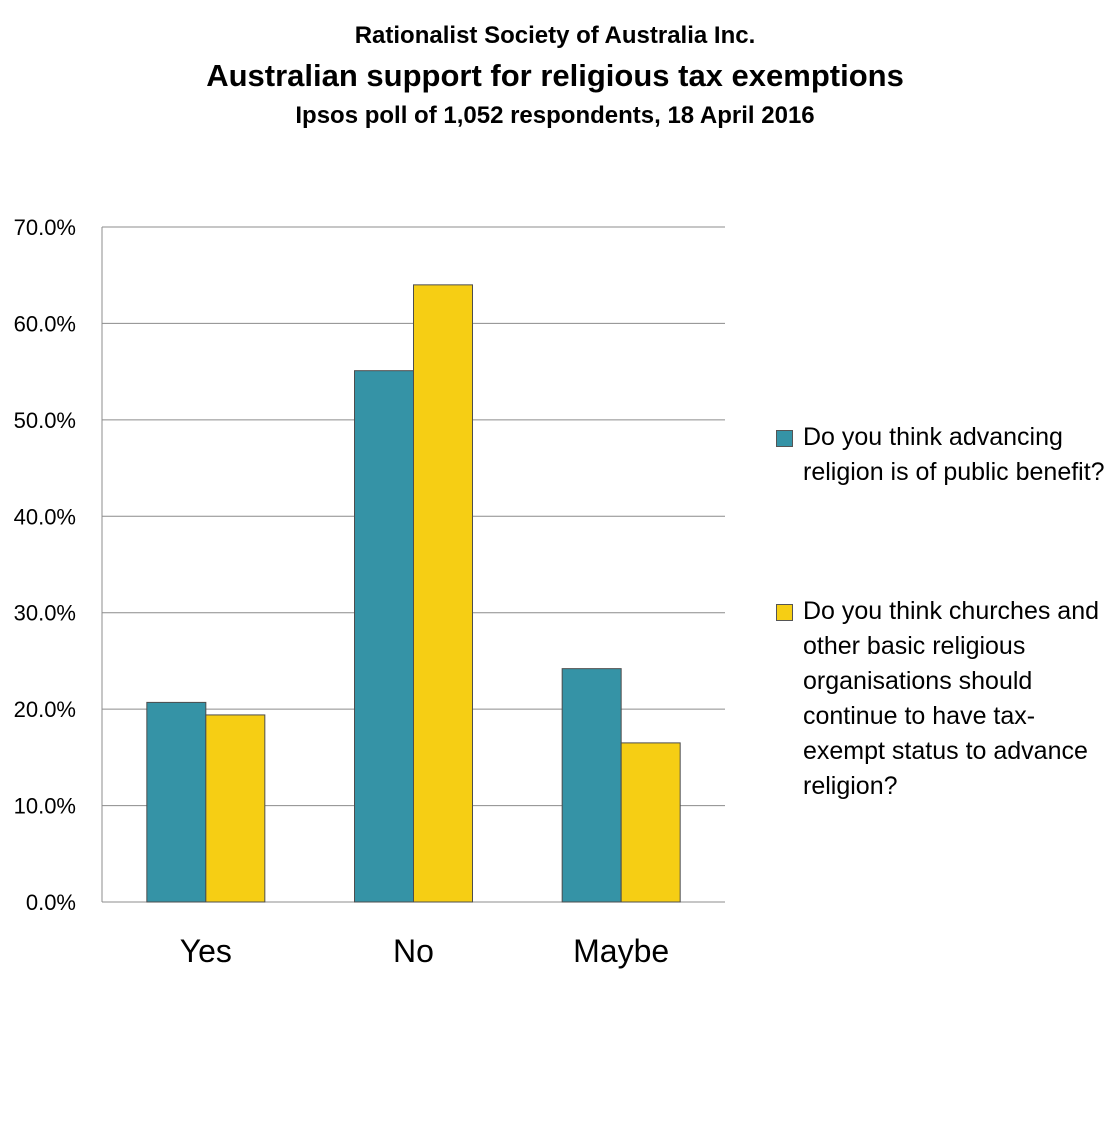 This screenshot has height=1133, width=1110. I want to click on x-tick-label: No, so click(413, 951).